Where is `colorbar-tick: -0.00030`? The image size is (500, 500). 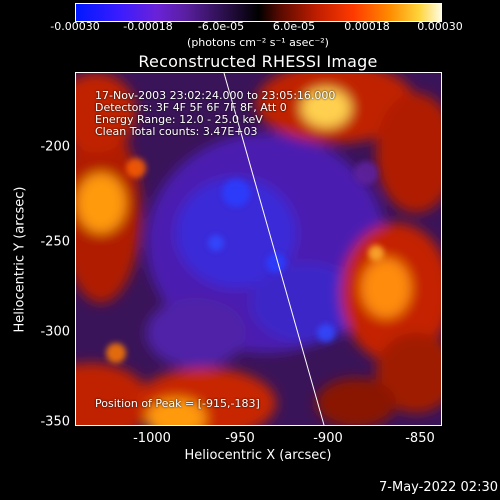
colorbar-tick: -0.00030 is located at coordinates (75, 26).